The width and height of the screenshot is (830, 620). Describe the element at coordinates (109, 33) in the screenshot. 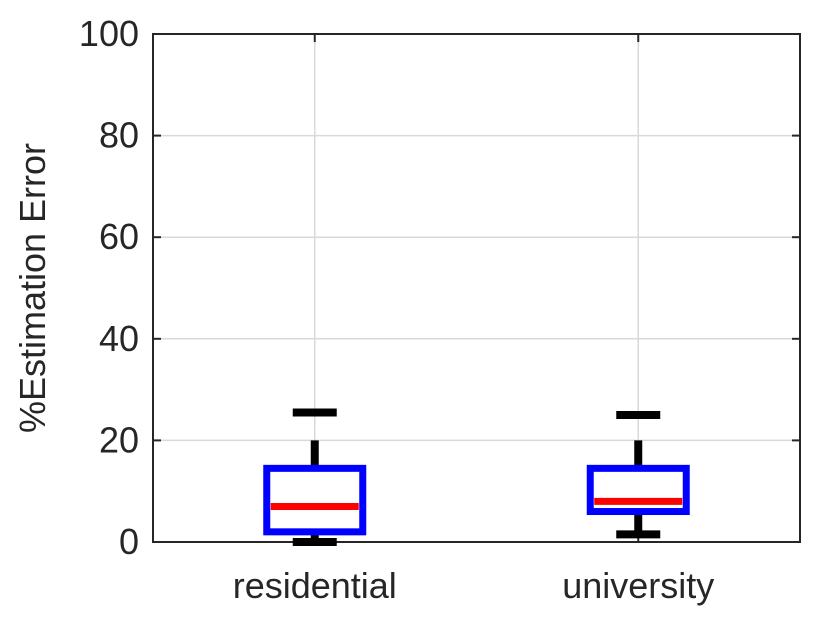

I see `y-tick-label: 100` at that location.